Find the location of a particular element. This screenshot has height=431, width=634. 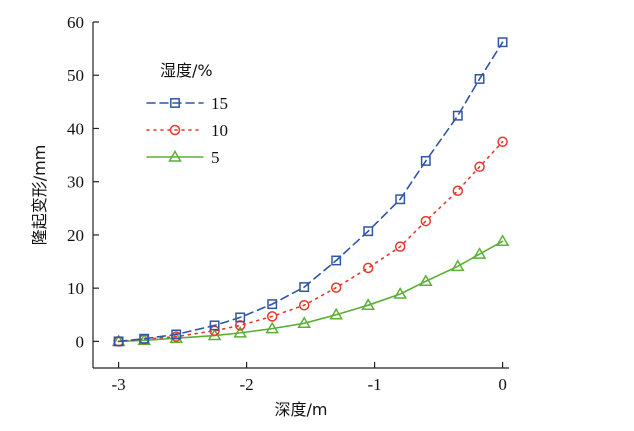

y-axis-title: 隆起变形/mm is located at coordinates (39, 195).